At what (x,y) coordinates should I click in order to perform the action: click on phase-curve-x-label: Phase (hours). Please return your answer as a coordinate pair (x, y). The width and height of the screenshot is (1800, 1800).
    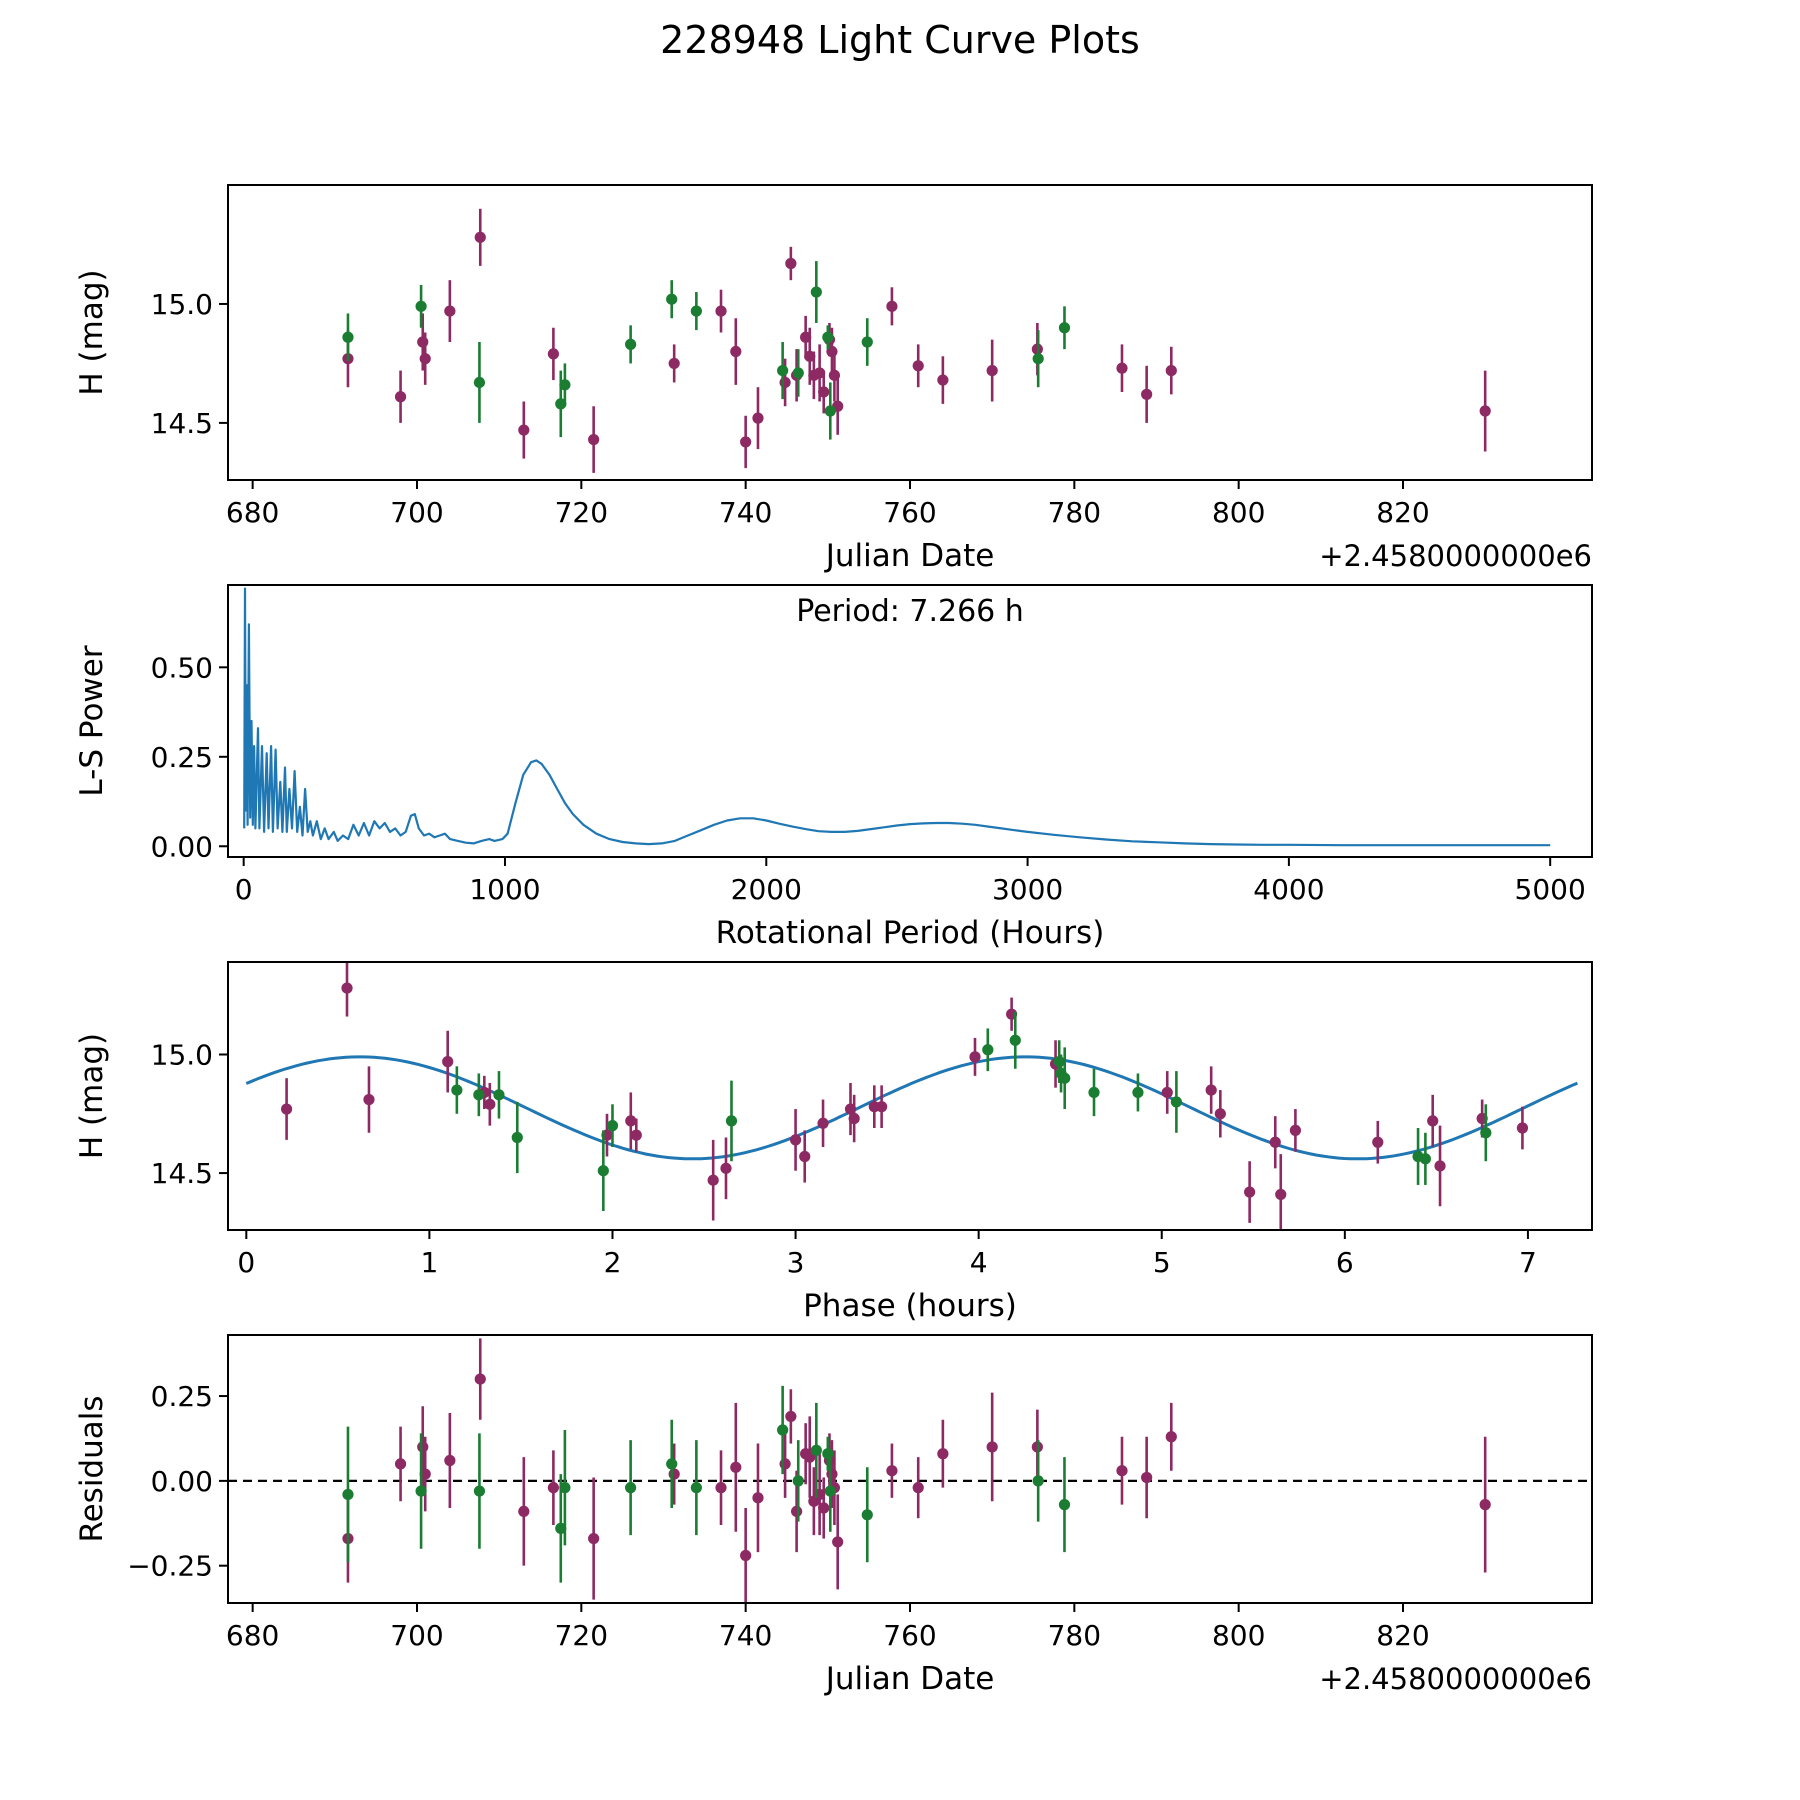
    Looking at the image, I should click on (910, 1306).